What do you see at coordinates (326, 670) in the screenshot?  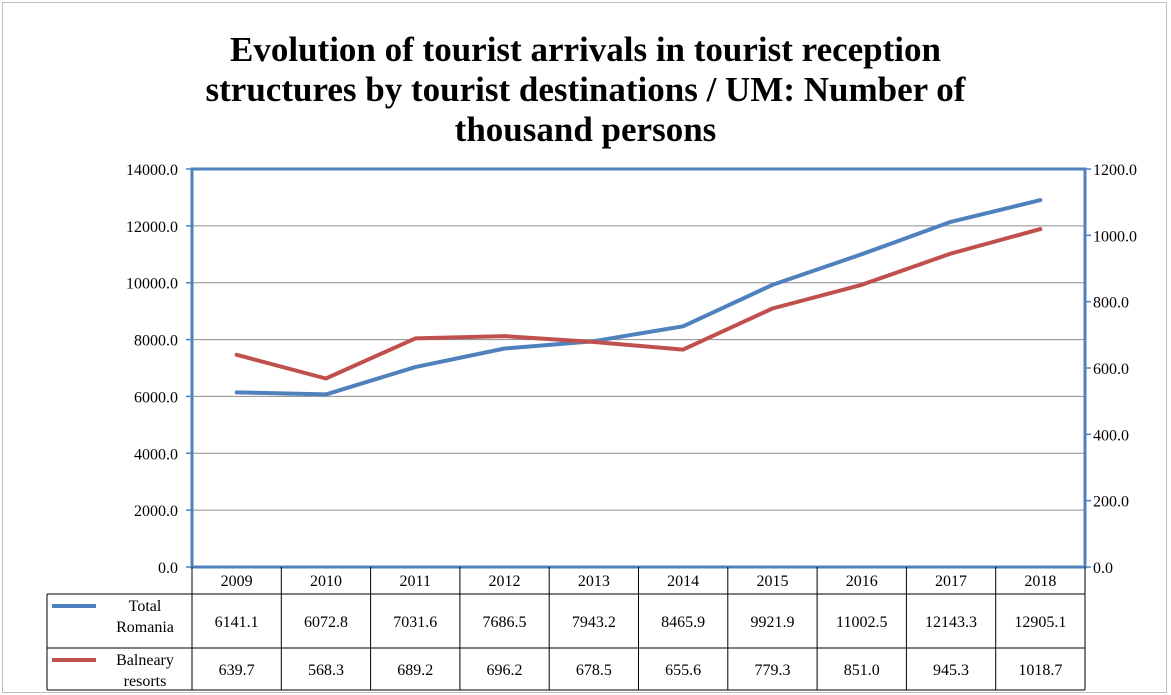 I see `data-label: 568.3` at bounding box center [326, 670].